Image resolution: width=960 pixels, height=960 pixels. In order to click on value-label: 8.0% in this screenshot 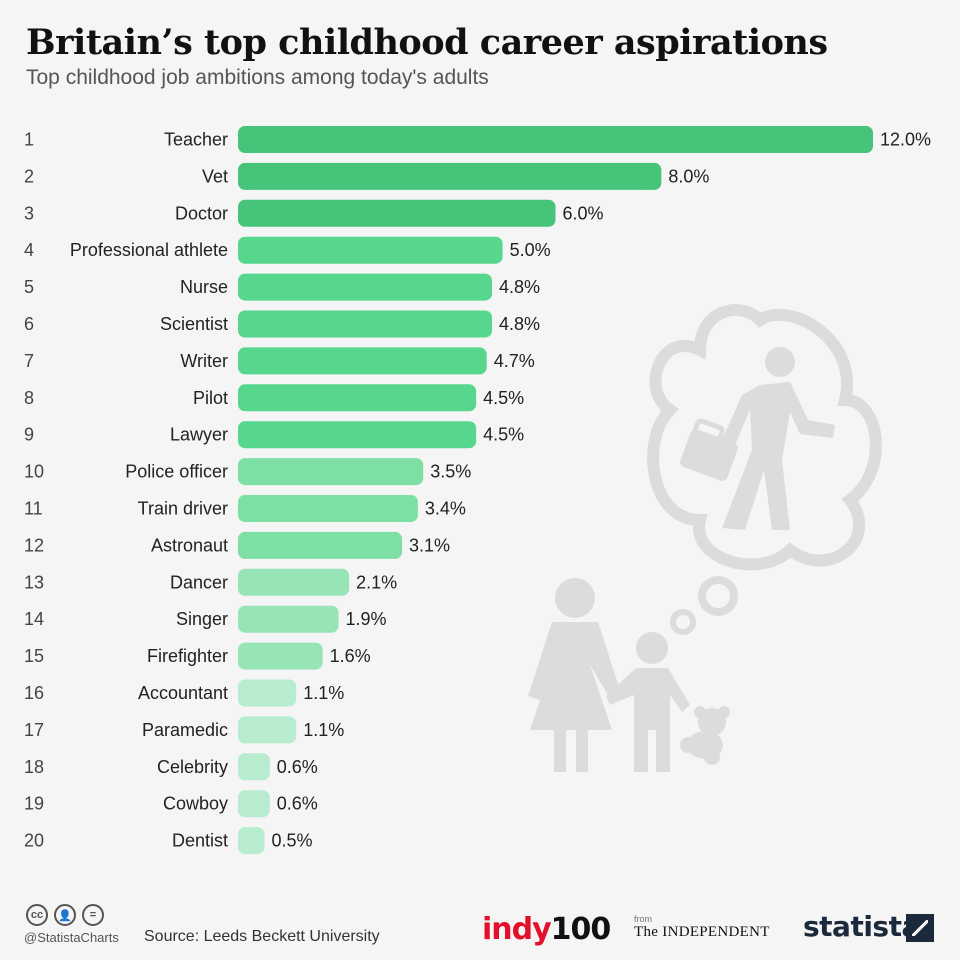, I will do `click(688, 176)`.